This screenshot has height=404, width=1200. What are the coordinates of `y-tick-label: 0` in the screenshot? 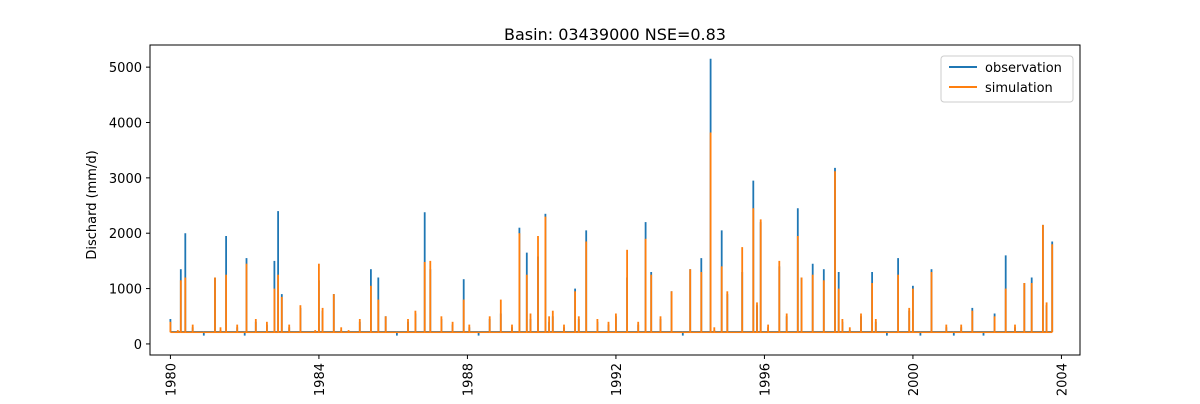 It's located at (138, 345).